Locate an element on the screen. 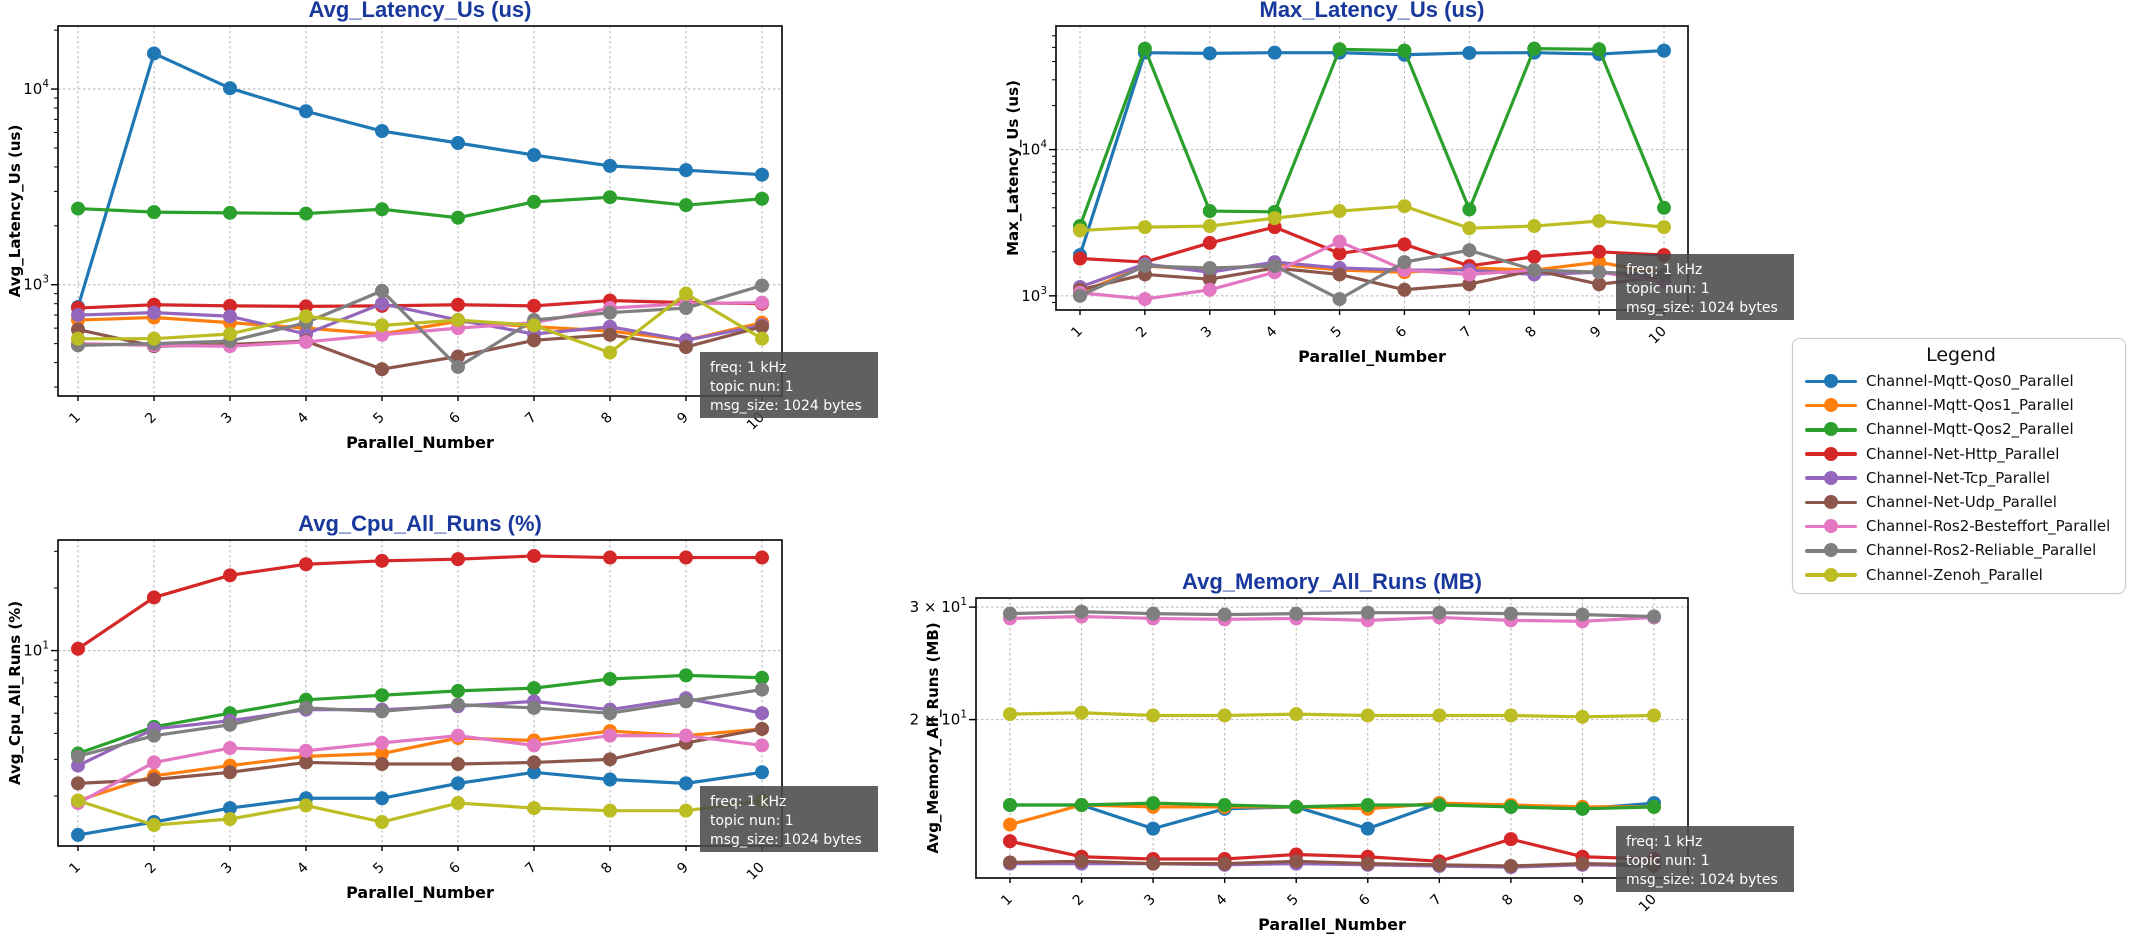 This screenshot has width=2130, height=936. x-tick-label: 2 is located at coordinates (1079, 901).